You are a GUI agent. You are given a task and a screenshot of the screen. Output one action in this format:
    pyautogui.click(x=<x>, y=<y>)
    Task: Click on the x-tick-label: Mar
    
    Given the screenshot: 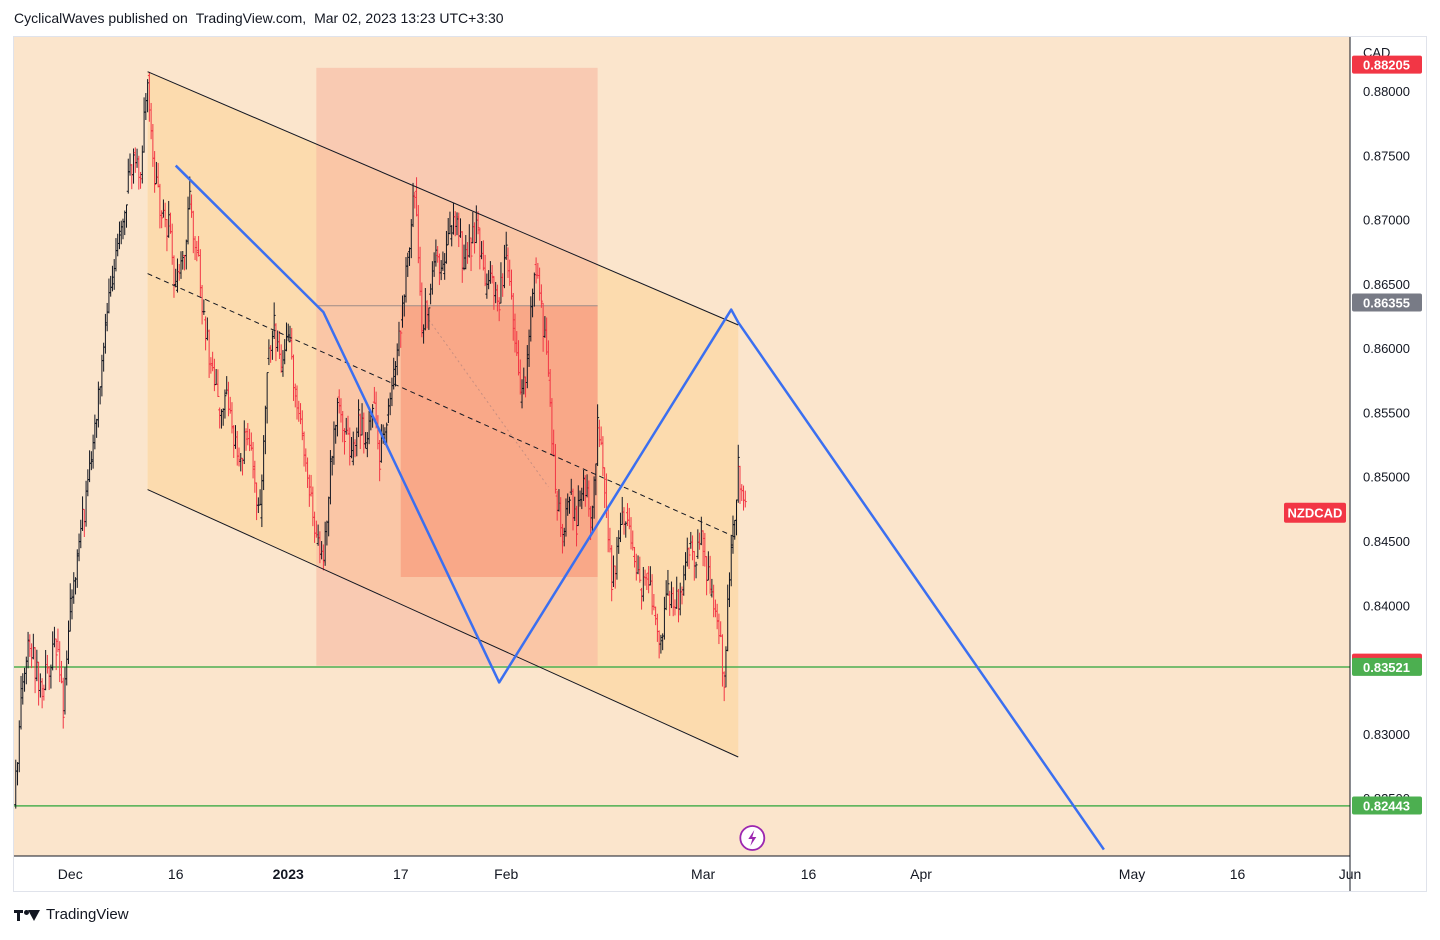 What is the action you would take?
    pyautogui.click(x=703, y=874)
    